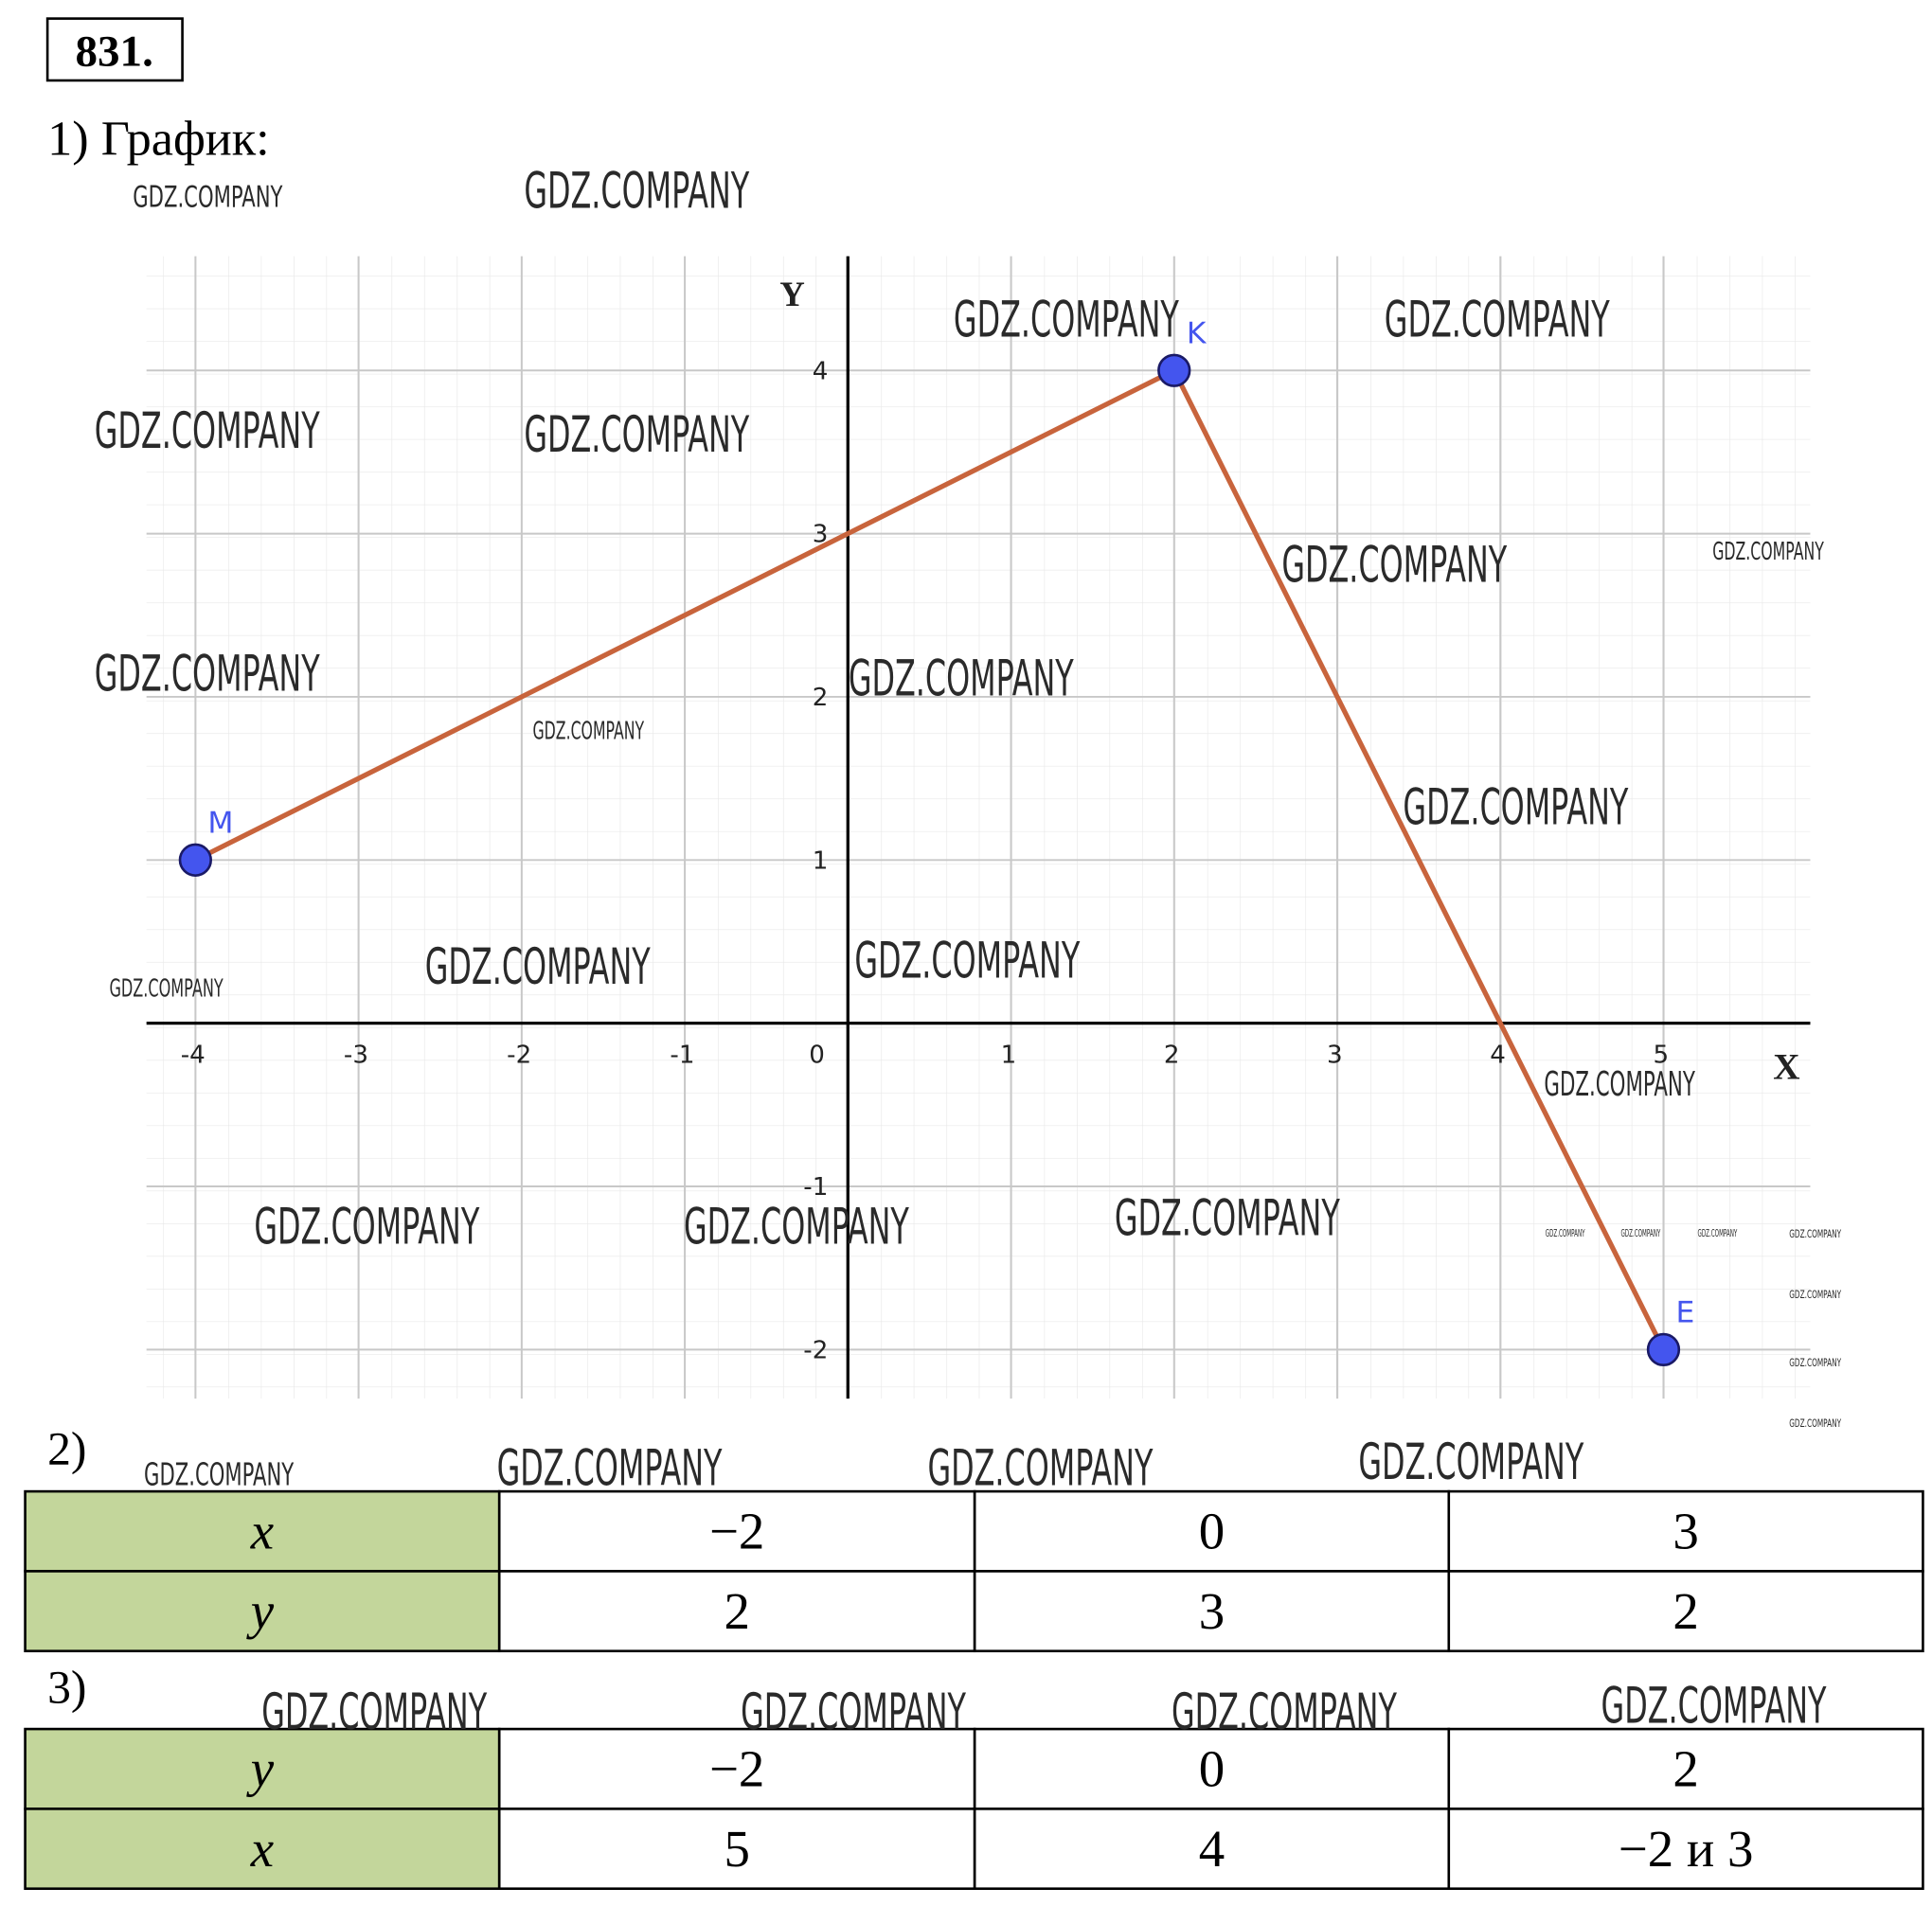 This screenshot has height=1906, width=1932. What do you see at coordinates (815, 1351) in the screenshot?
I see `y-tick-label: -2` at bounding box center [815, 1351].